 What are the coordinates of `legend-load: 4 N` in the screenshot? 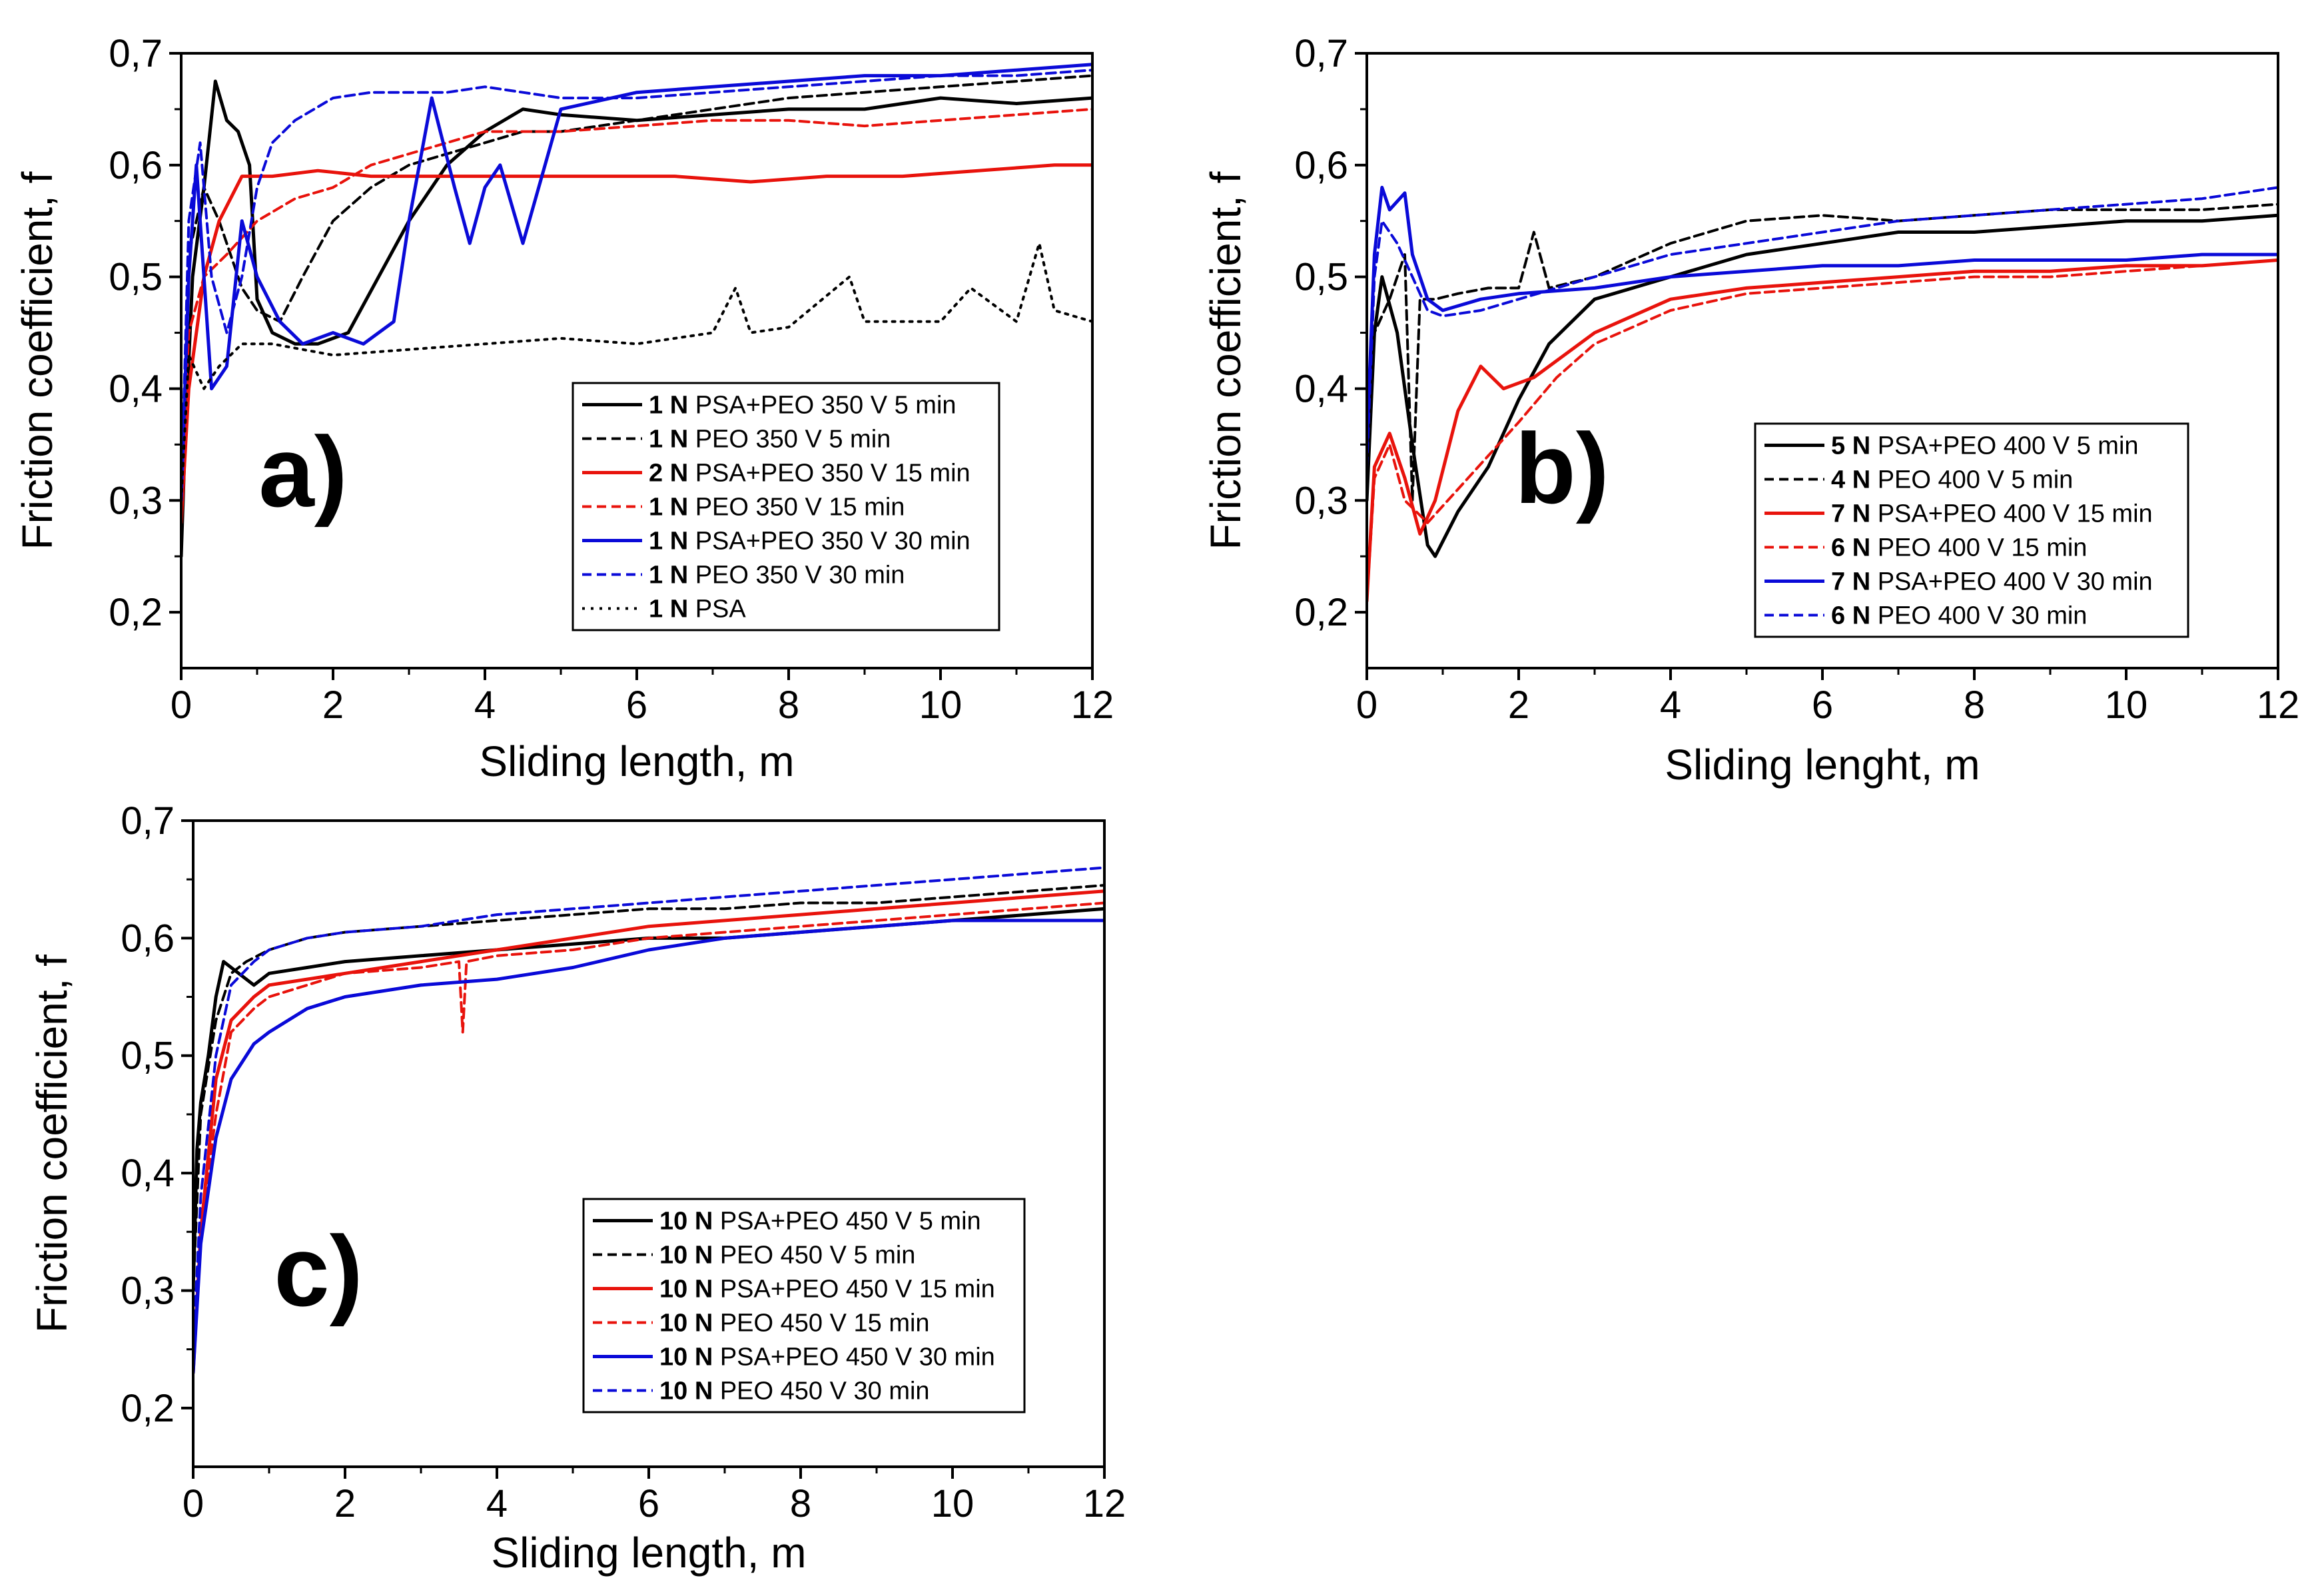 It's located at (1850, 480).